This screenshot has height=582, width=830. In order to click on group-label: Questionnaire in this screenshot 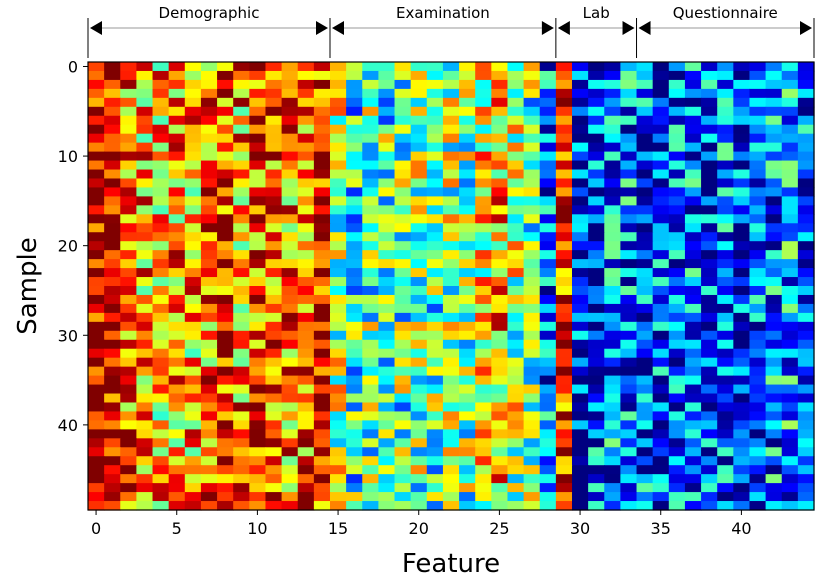, I will do `click(725, 13)`.